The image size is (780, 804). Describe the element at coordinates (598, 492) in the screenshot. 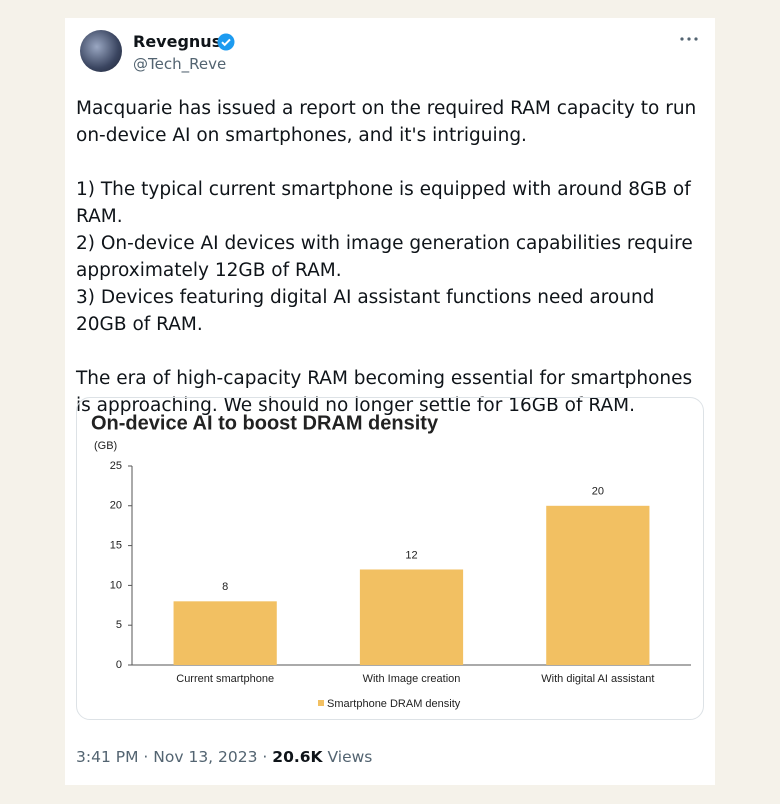

I see `value-label: 20` at that location.